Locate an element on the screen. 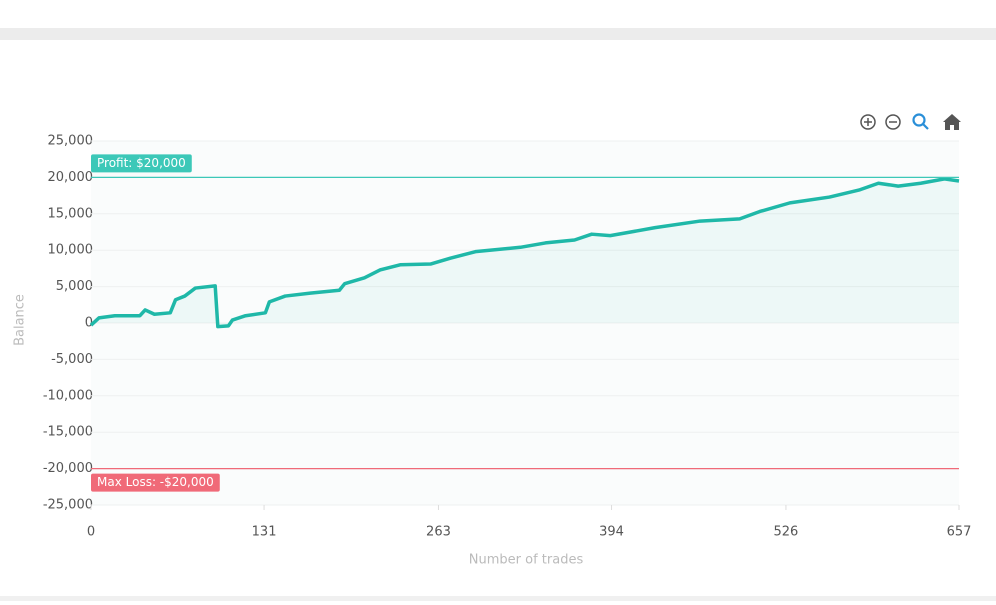 The width and height of the screenshot is (996, 605). x-axis-label: Number of trades is located at coordinates (526, 560).